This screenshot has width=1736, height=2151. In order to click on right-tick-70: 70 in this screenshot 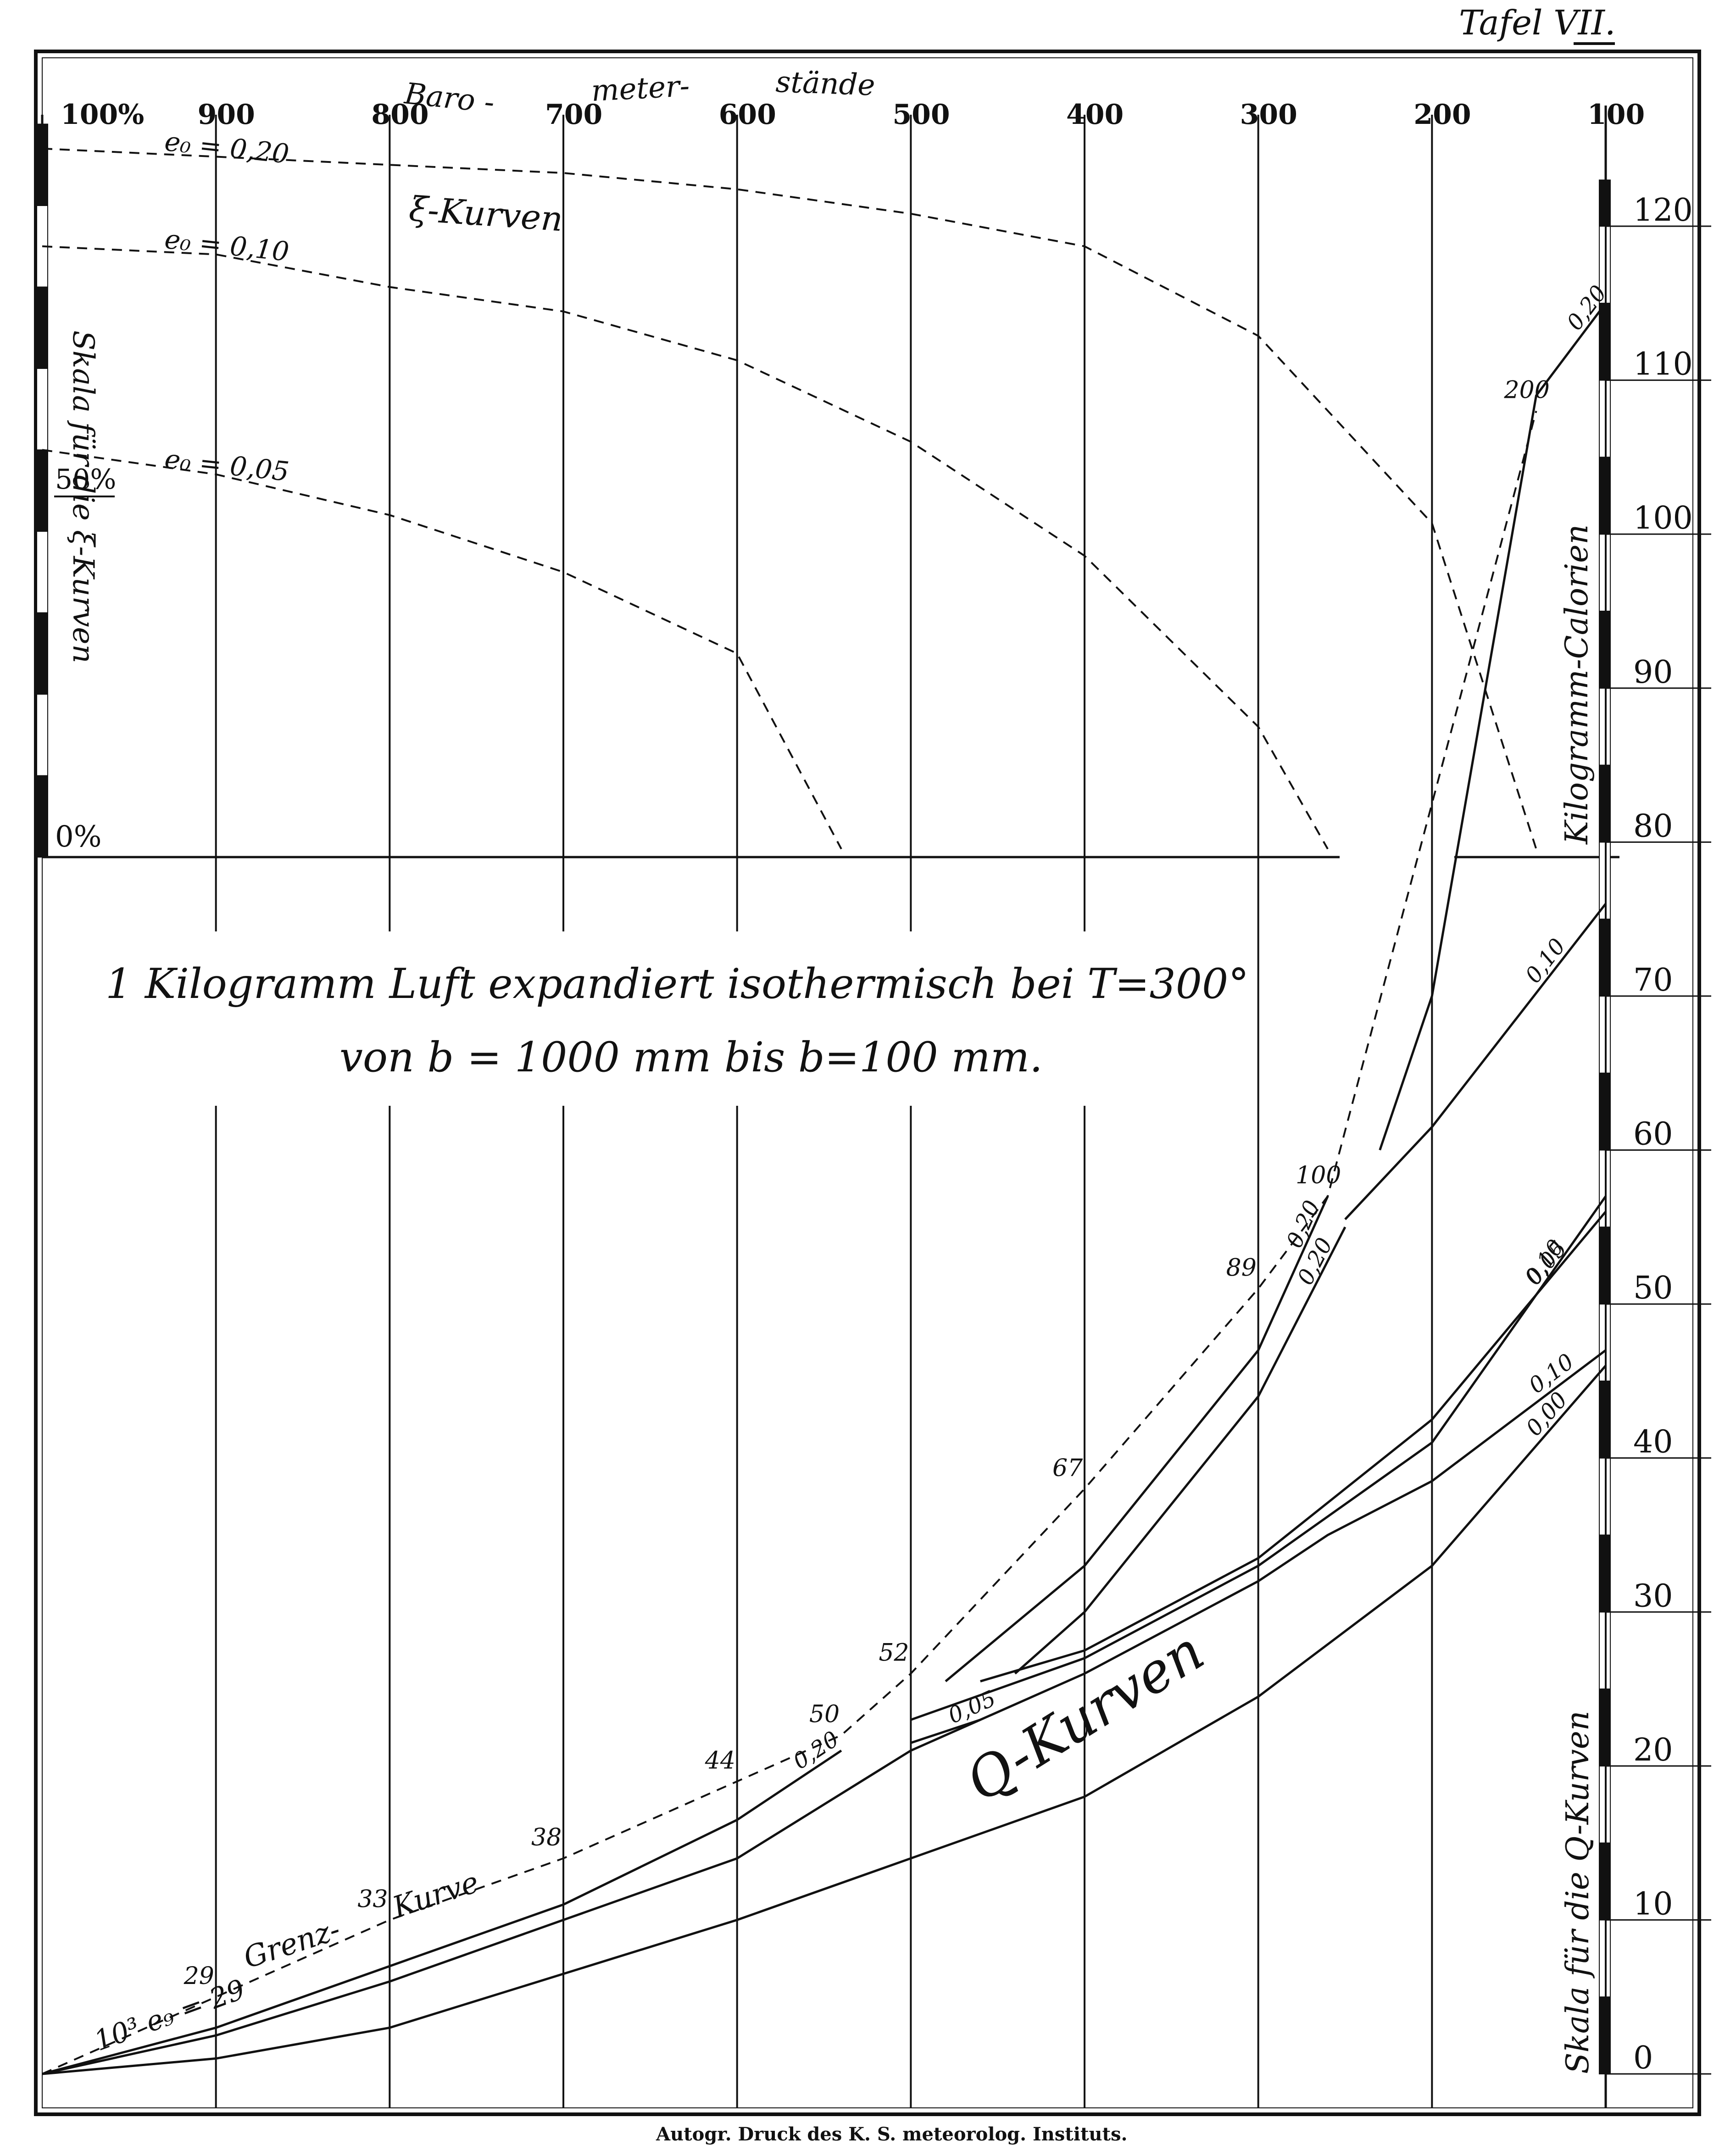, I will do `click(1653, 980)`.